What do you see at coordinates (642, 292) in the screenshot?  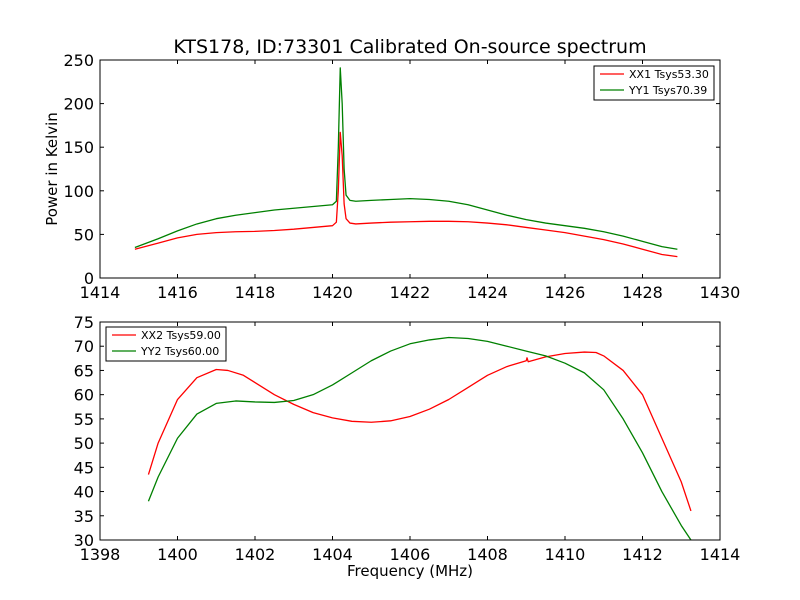 I see `top-x-tick-label: 1428` at bounding box center [642, 292].